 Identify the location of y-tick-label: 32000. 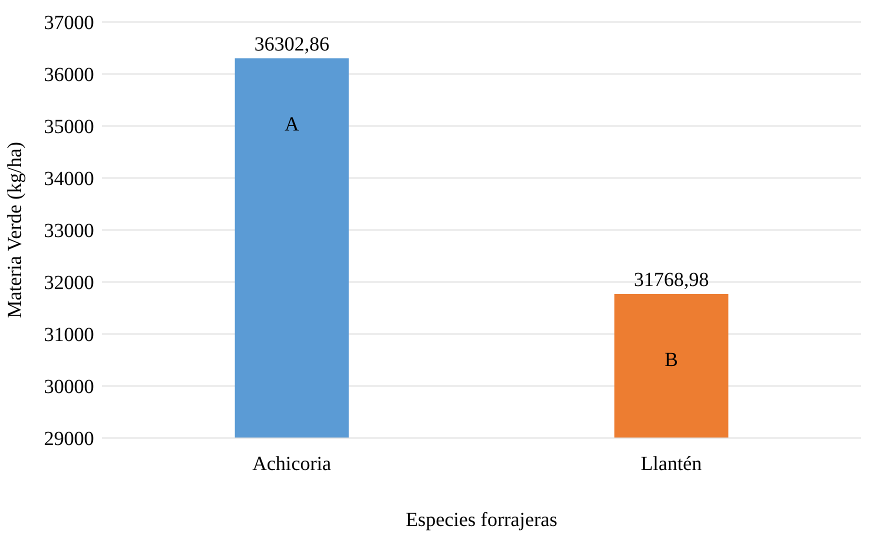
(69, 283).